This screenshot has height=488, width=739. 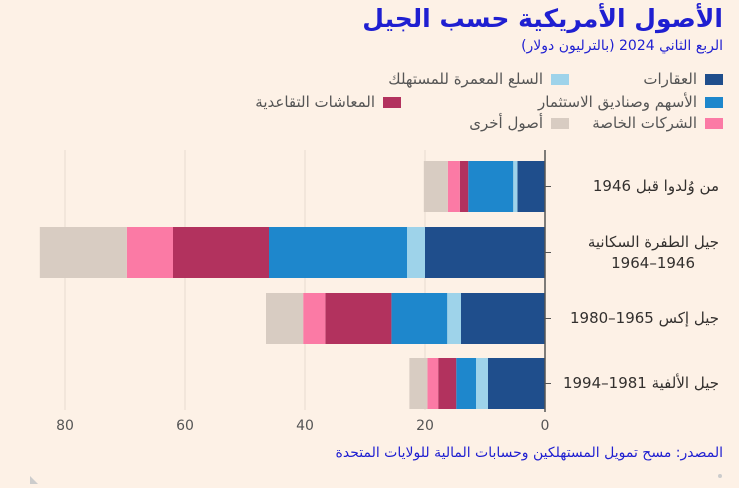 I want to click on x-tick-label-20: 20, so click(x=425, y=426).